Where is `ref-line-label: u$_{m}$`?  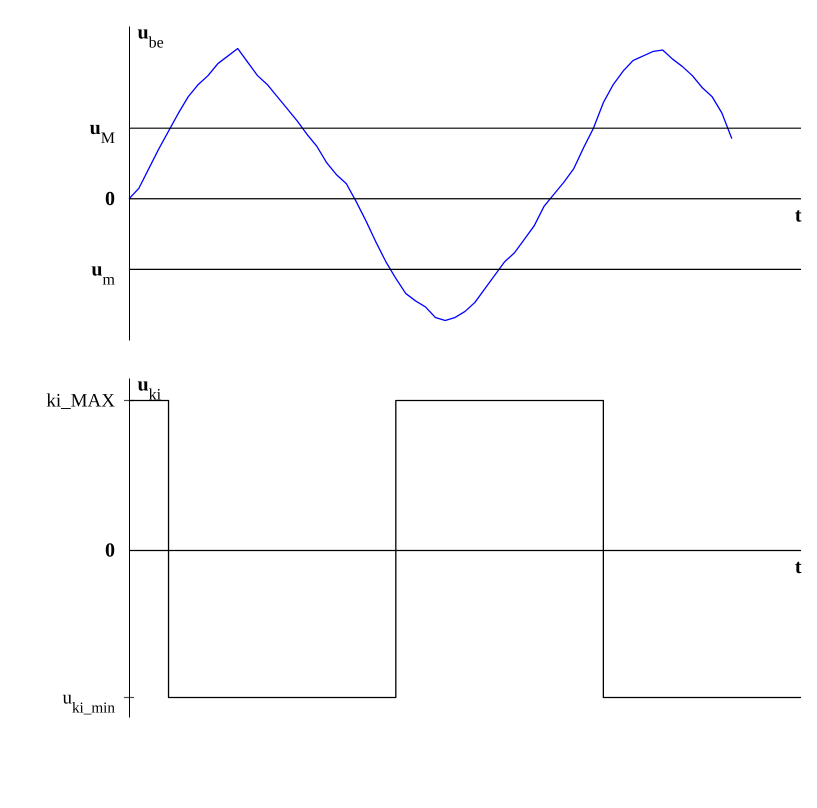 ref-line-label: u$_{m}$ is located at coordinates (103, 273).